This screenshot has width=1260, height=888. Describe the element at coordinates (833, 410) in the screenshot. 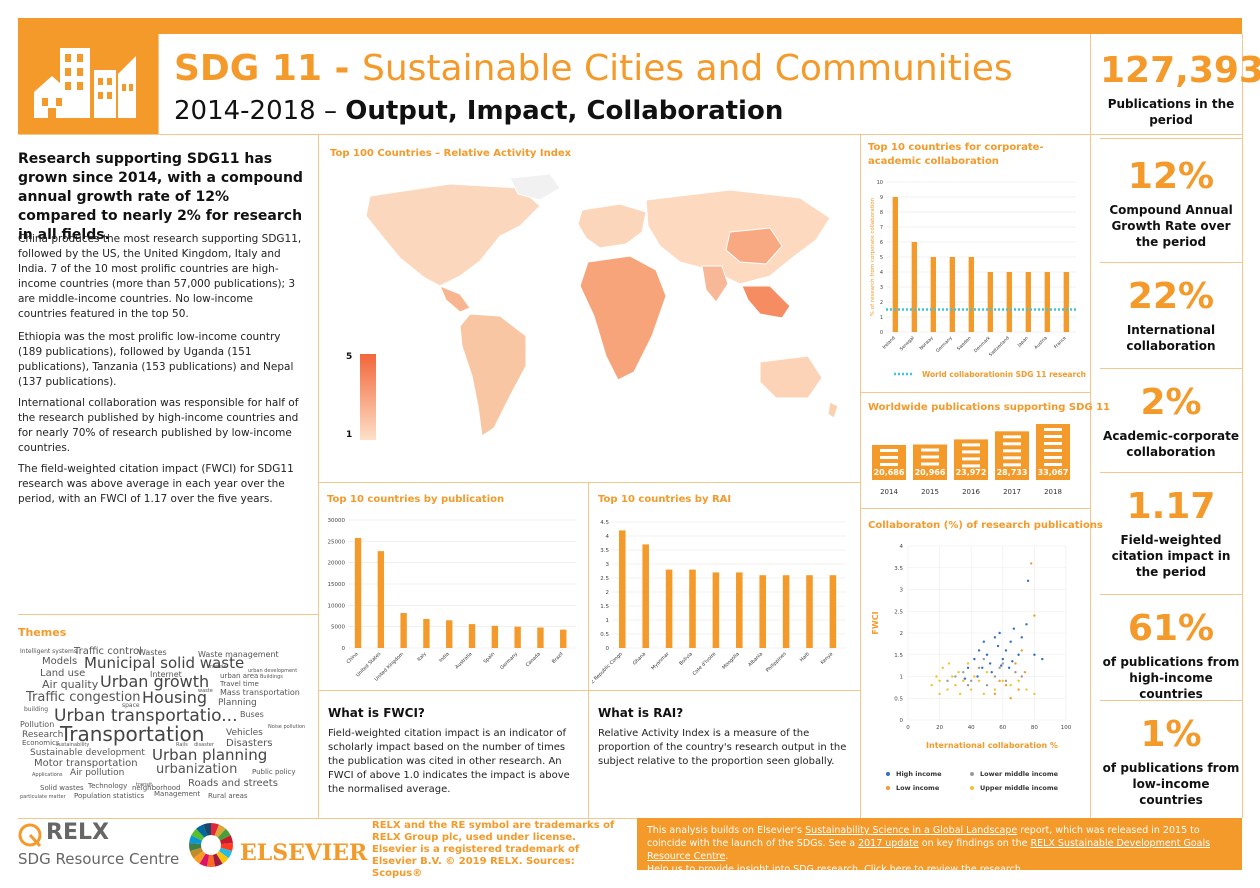

I see `new-zealand` at that location.